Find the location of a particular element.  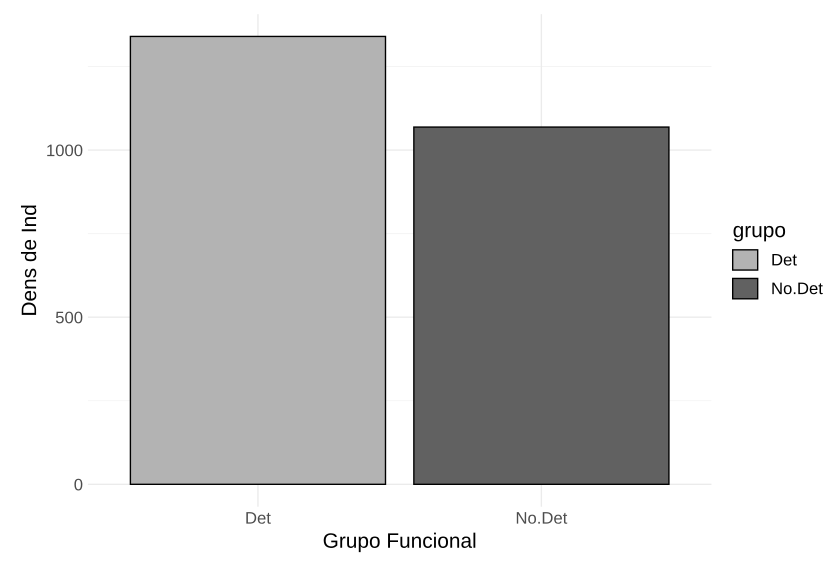

y-tick-label: 0 is located at coordinates (78, 484).